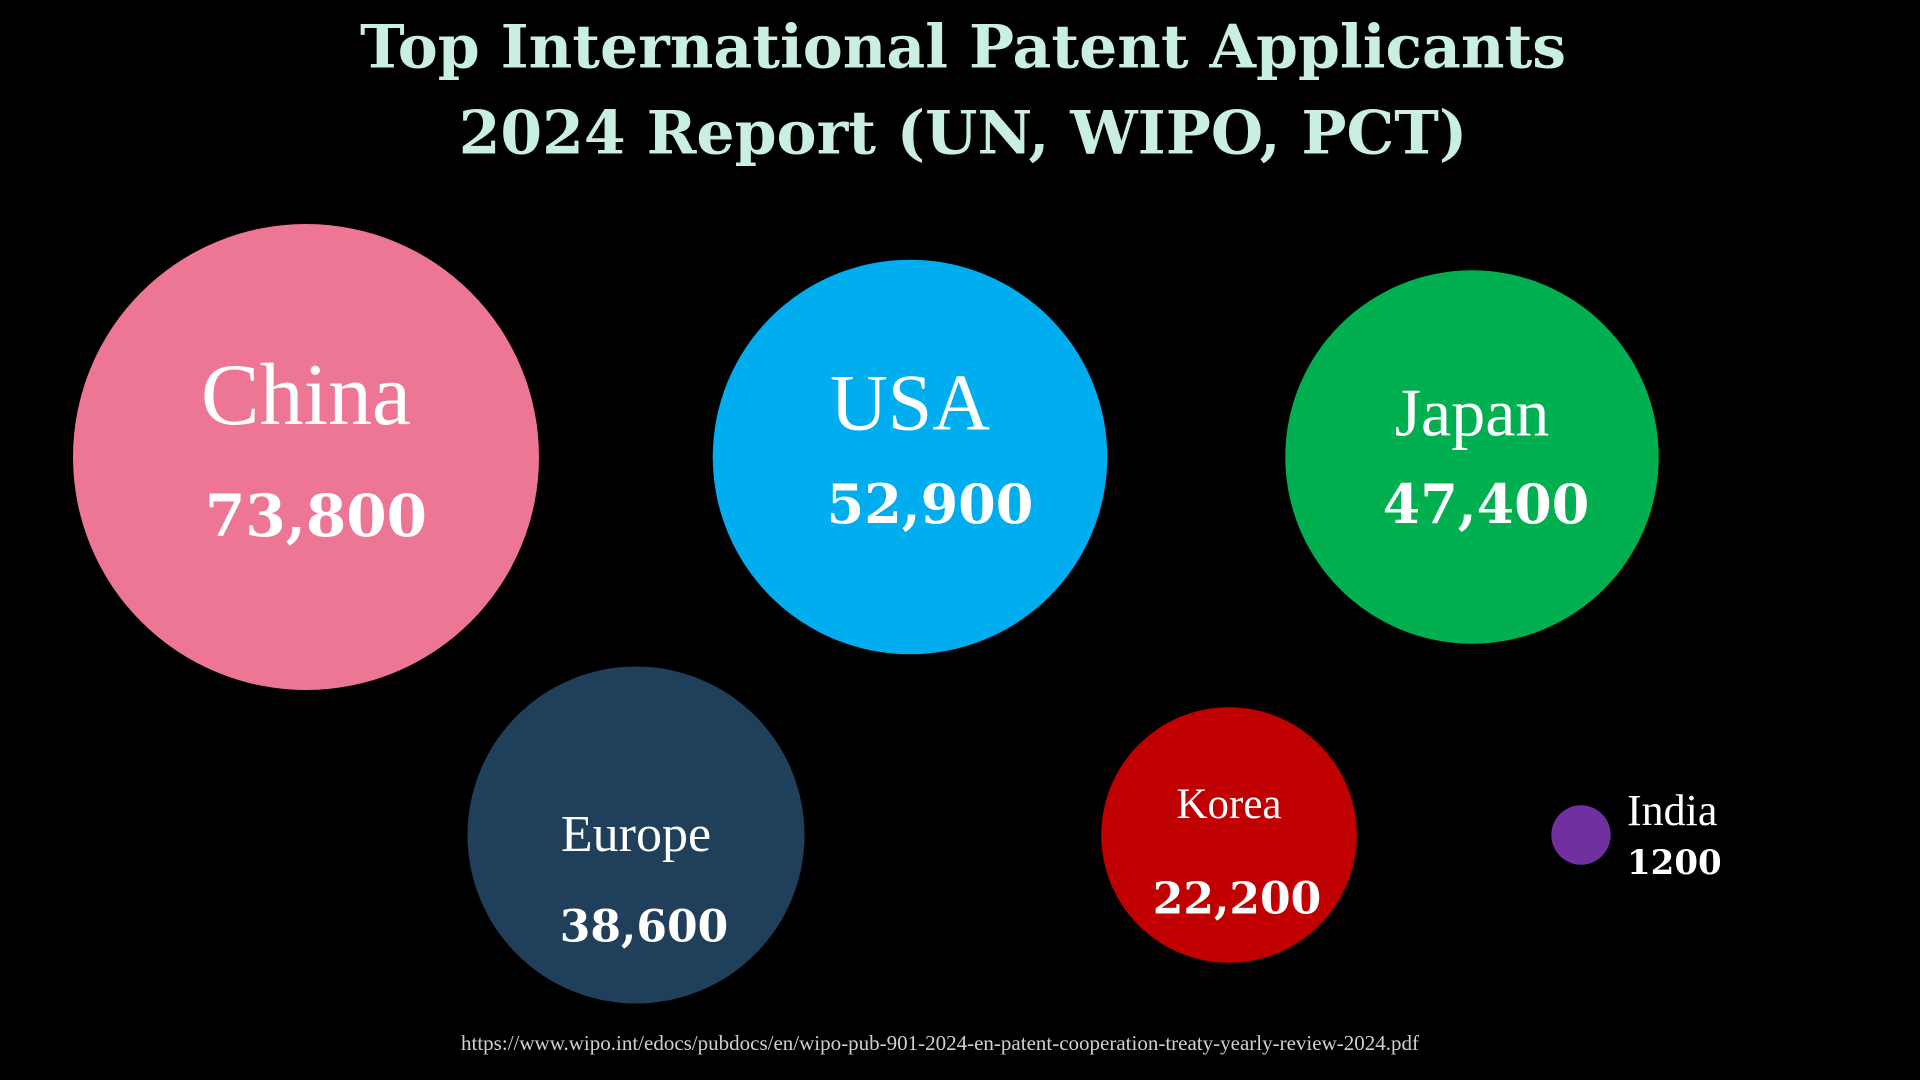 This screenshot has height=1080, width=1920. I want to click on bubble-label: Korea, so click(1228, 804).